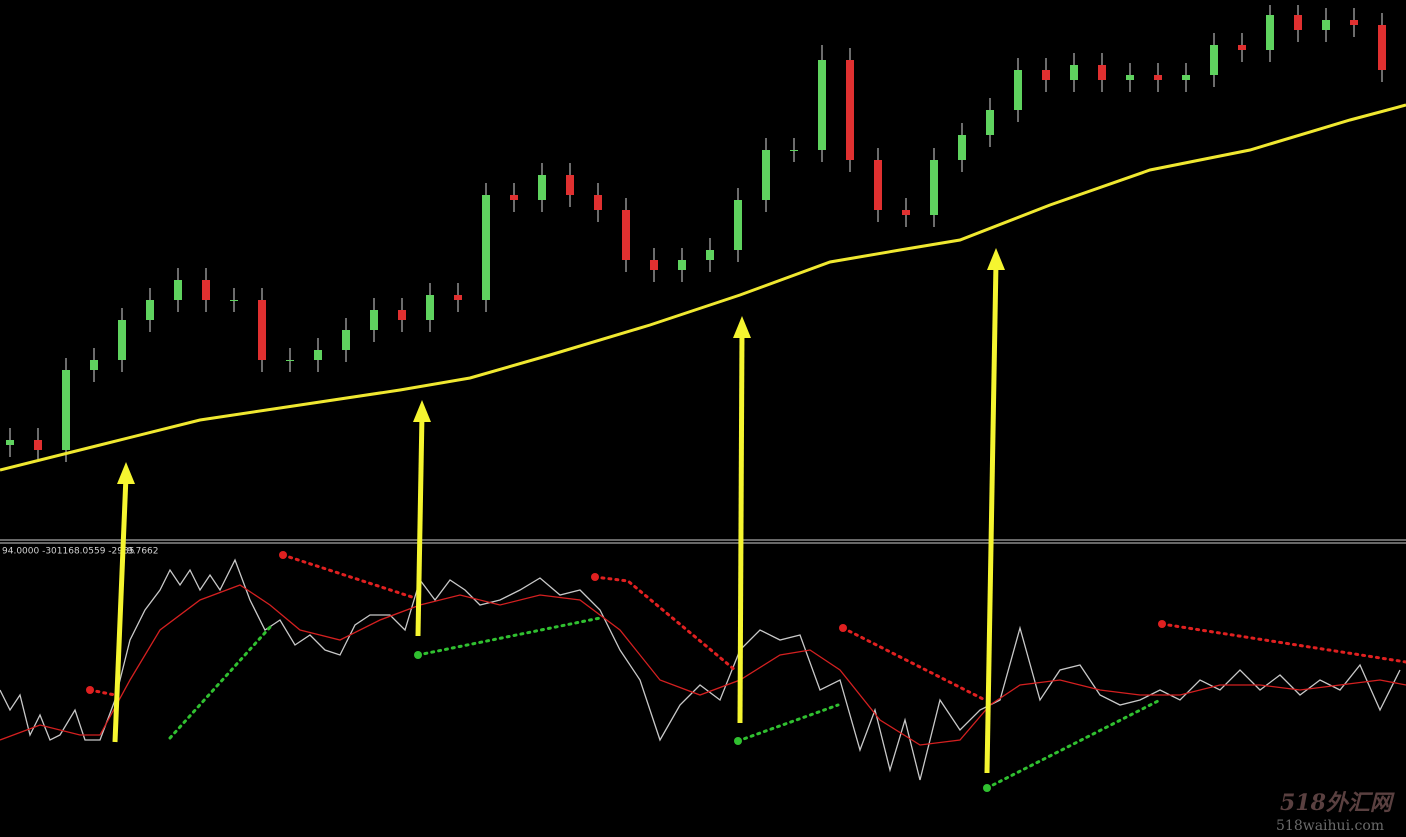 The image size is (1406, 837). What do you see at coordinates (1337, 803) in the screenshot?
I see `watermark: 518外汇网` at bounding box center [1337, 803].